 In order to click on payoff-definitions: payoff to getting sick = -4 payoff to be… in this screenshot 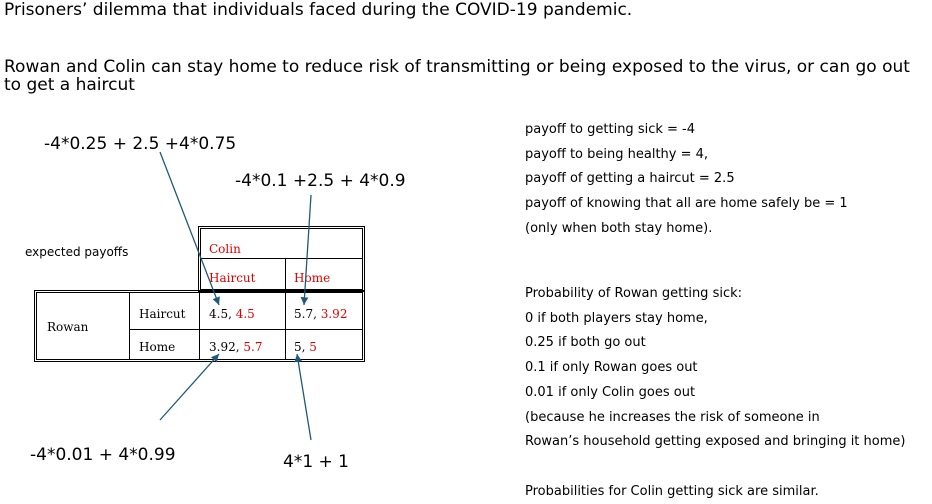, I will do `click(686, 180)`.